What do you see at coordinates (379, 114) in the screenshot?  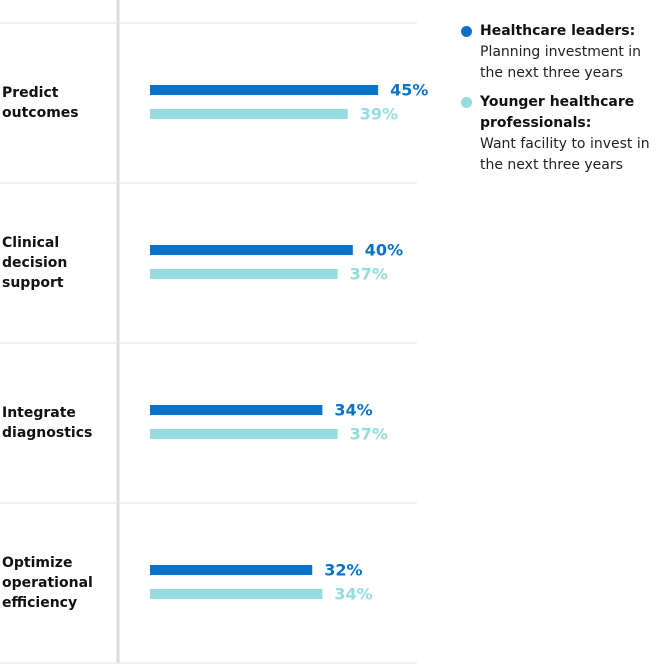 I see `value-label: 39%` at bounding box center [379, 114].